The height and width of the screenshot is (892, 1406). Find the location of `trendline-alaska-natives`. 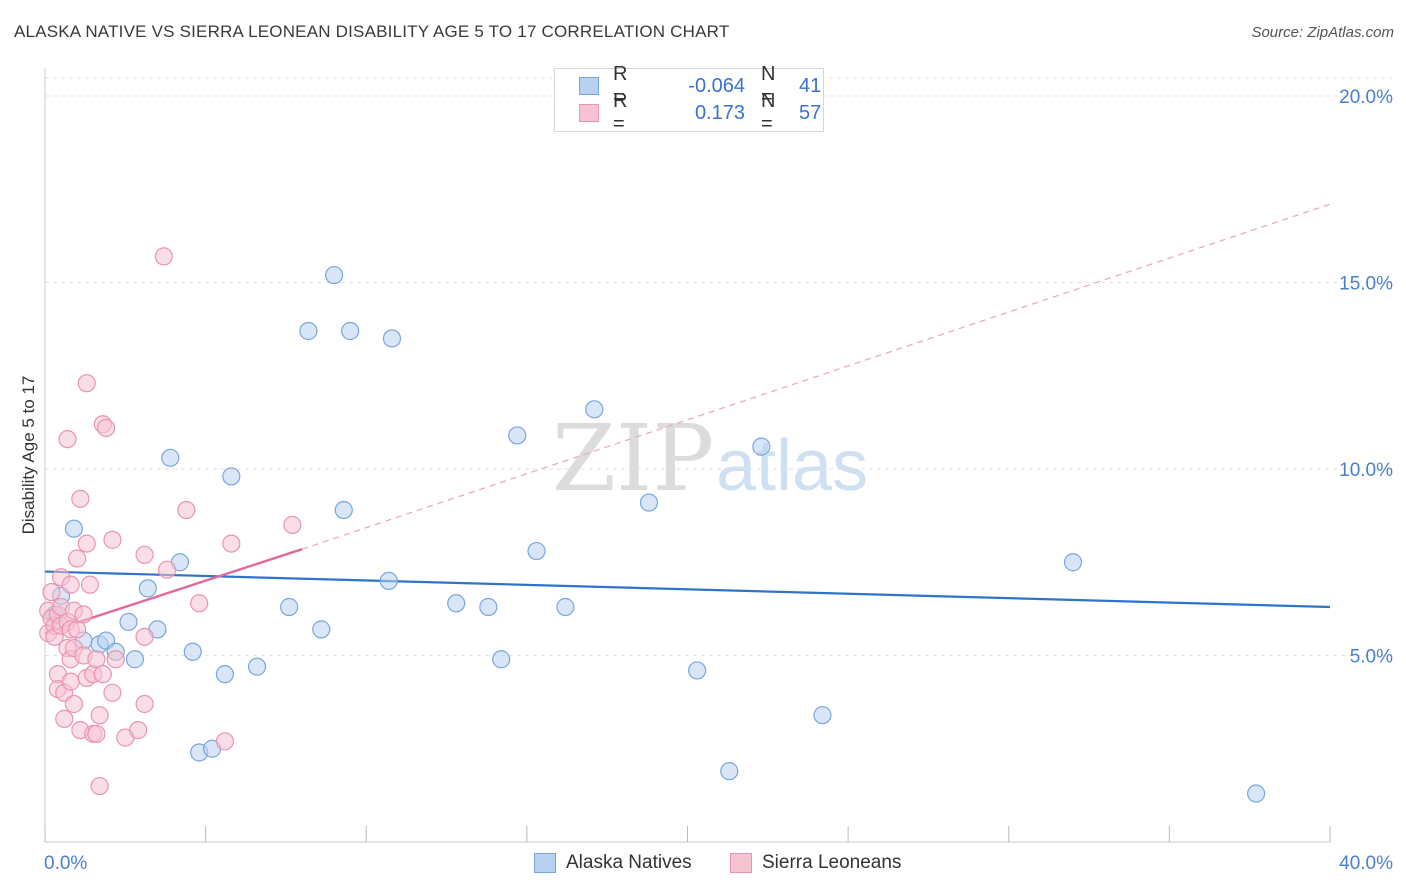

trendline-alaska-natives is located at coordinates (687, 589).